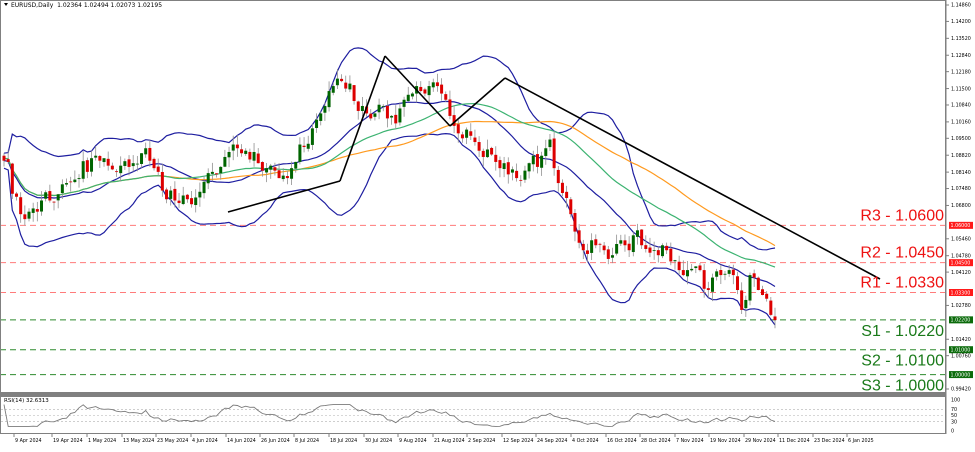  Describe the element at coordinates (954, 410) in the screenshot. I see `rsi-tick: 70` at that location.